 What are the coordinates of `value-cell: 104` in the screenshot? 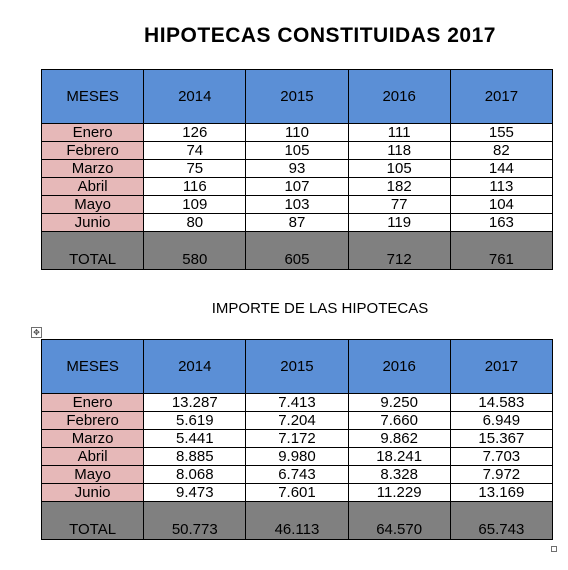 It's located at (501, 204).